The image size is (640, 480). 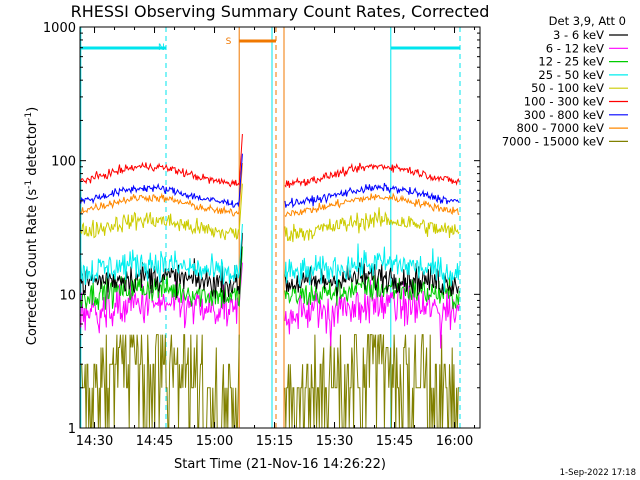 What do you see at coordinates (571, 75) in the screenshot?
I see `legend-label: 25 - 50 keV` at bounding box center [571, 75].